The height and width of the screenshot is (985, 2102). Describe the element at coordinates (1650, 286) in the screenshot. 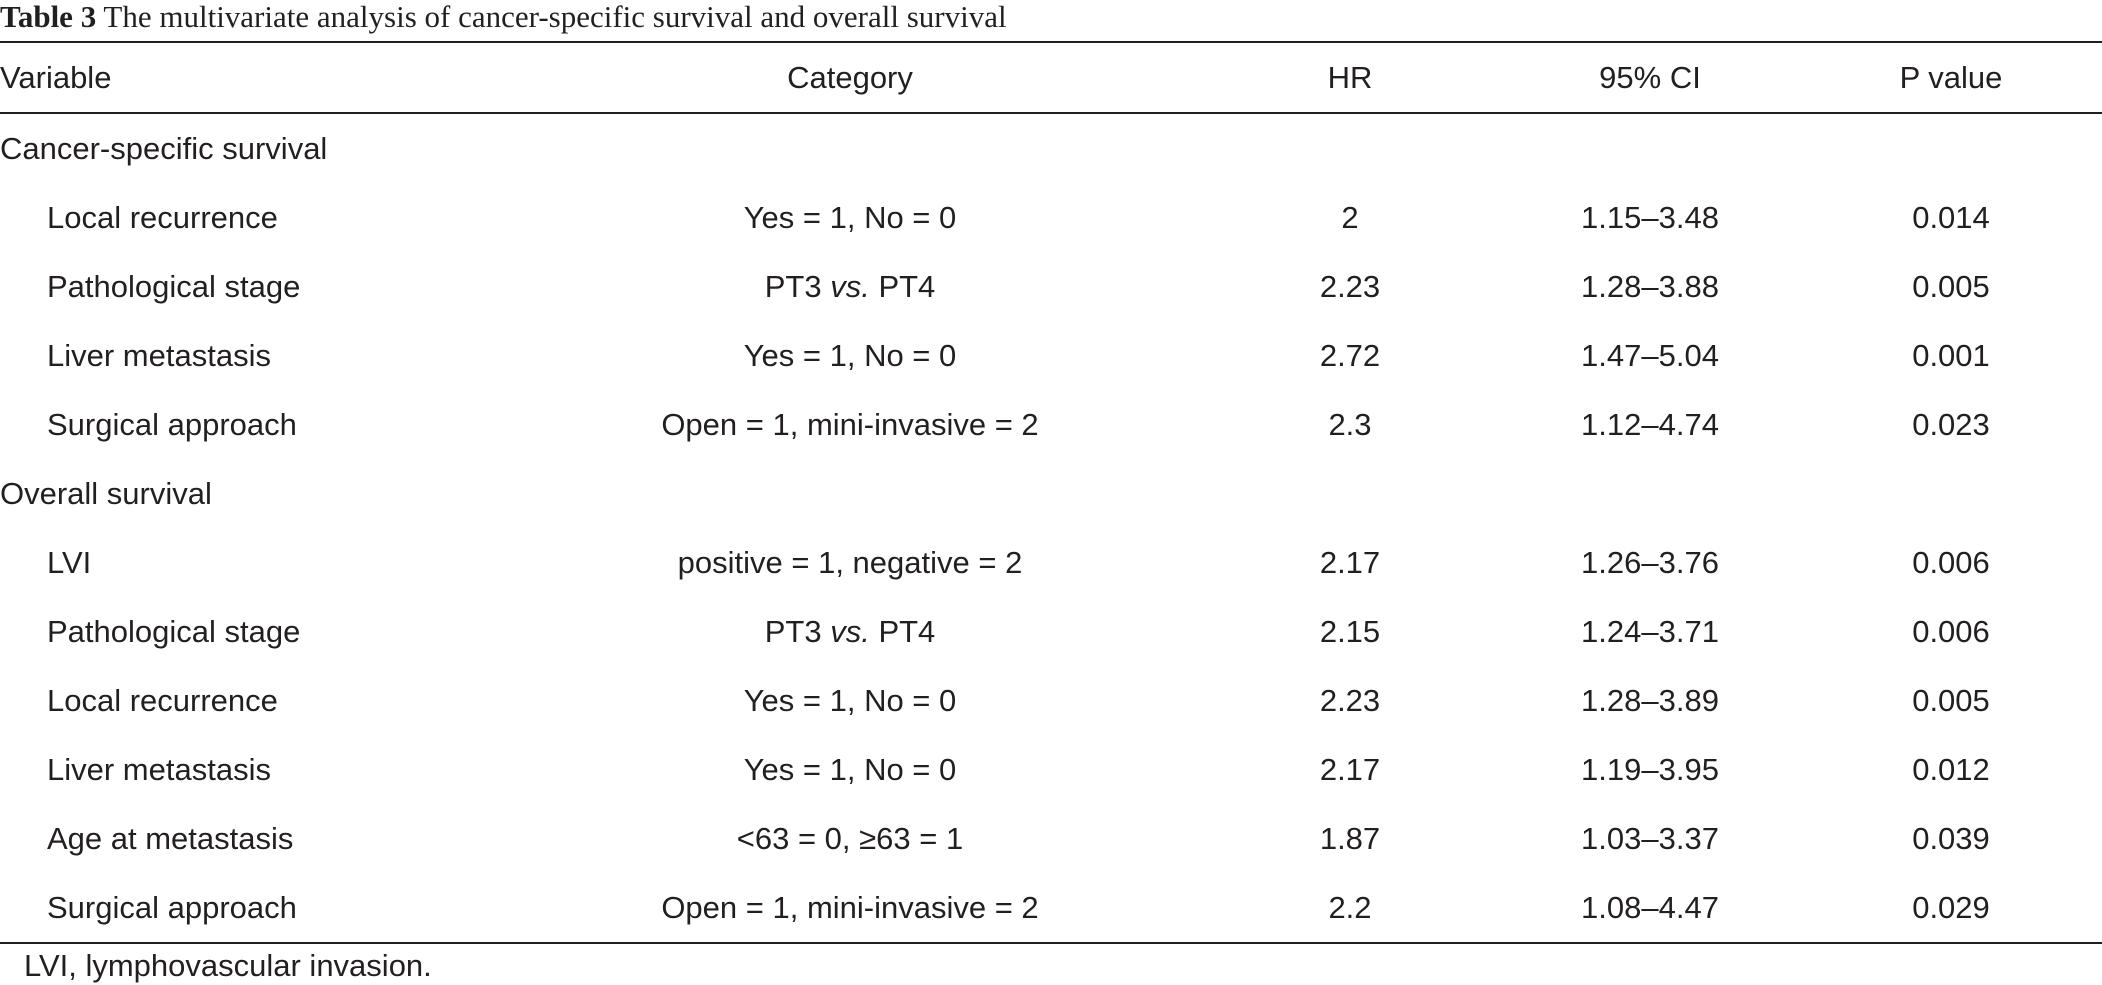

I see `cell-ci: 1.28–3.88` at that location.